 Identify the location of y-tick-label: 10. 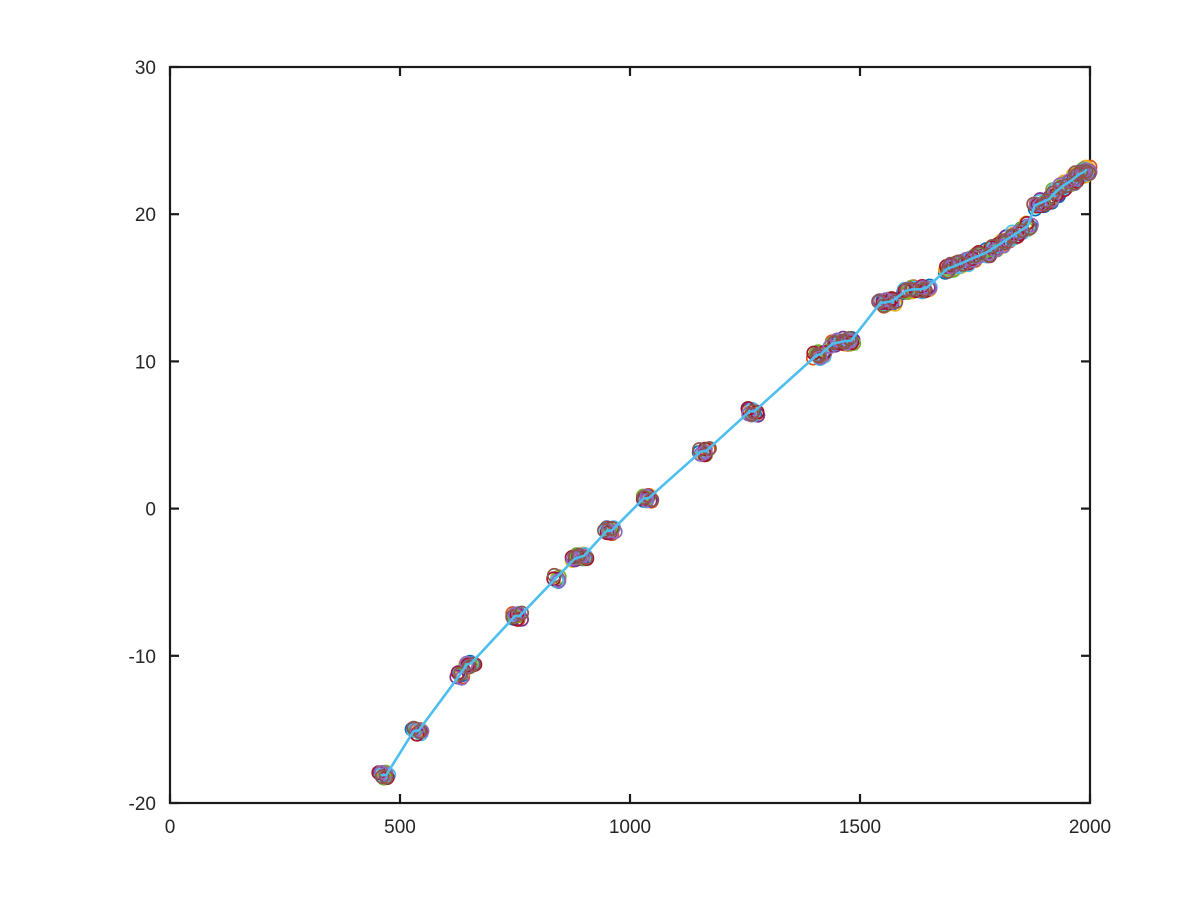
(145, 362).